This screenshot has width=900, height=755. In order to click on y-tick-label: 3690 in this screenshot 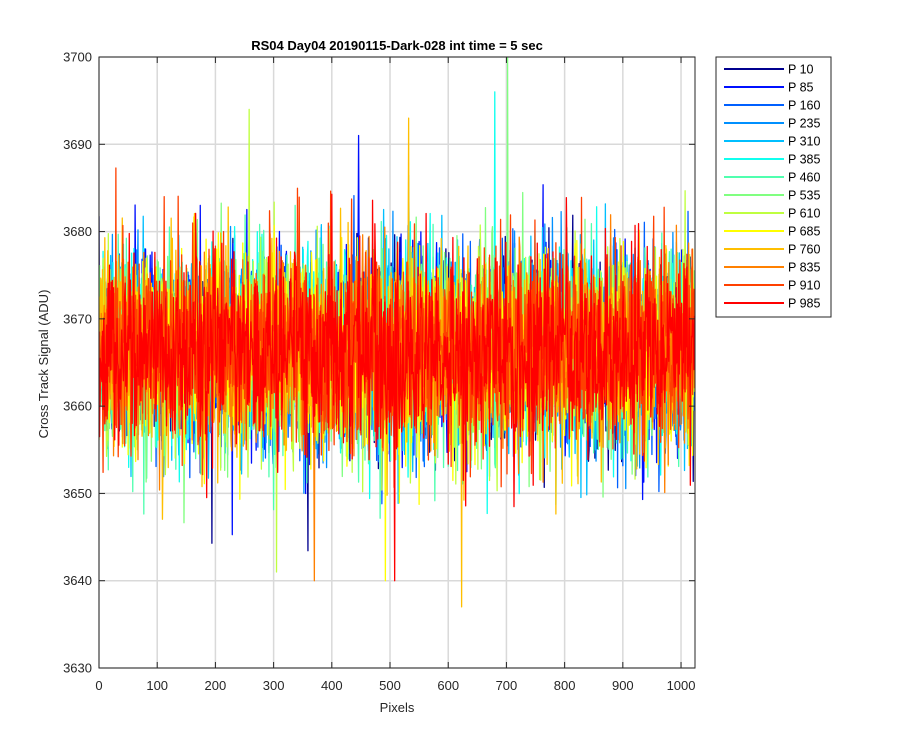, I will do `click(77, 144)`.